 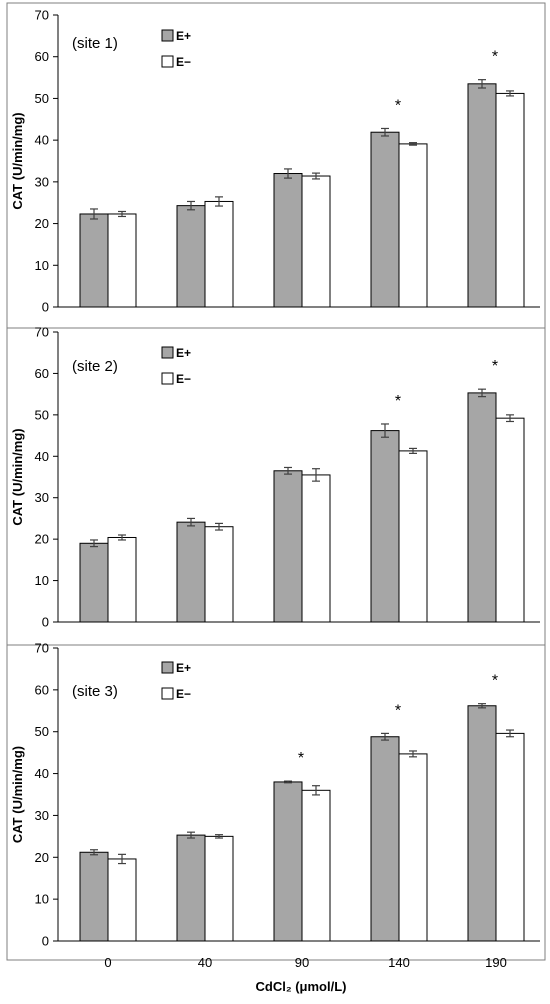 I want to click on x-tick-label: 140, so click(x=399, y=962).